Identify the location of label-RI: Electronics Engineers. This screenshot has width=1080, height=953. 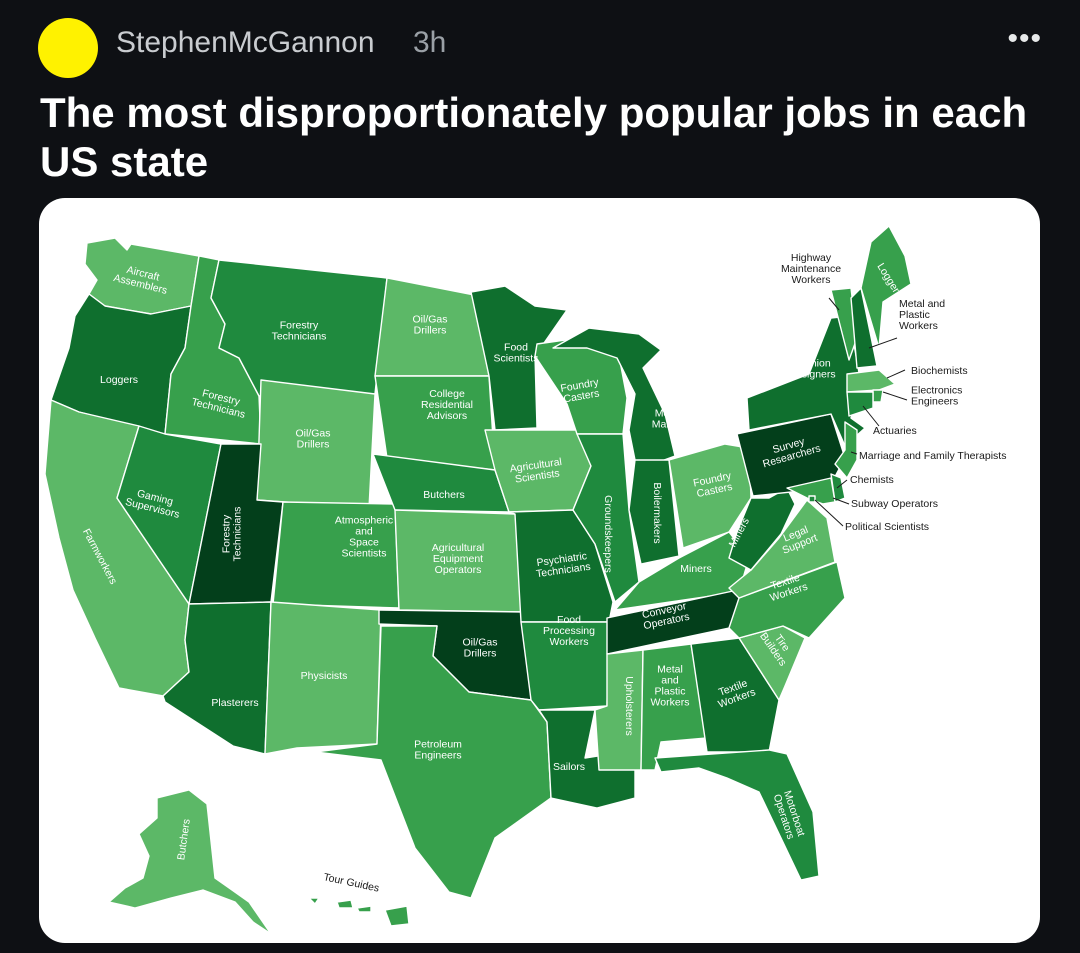
(936, 396).